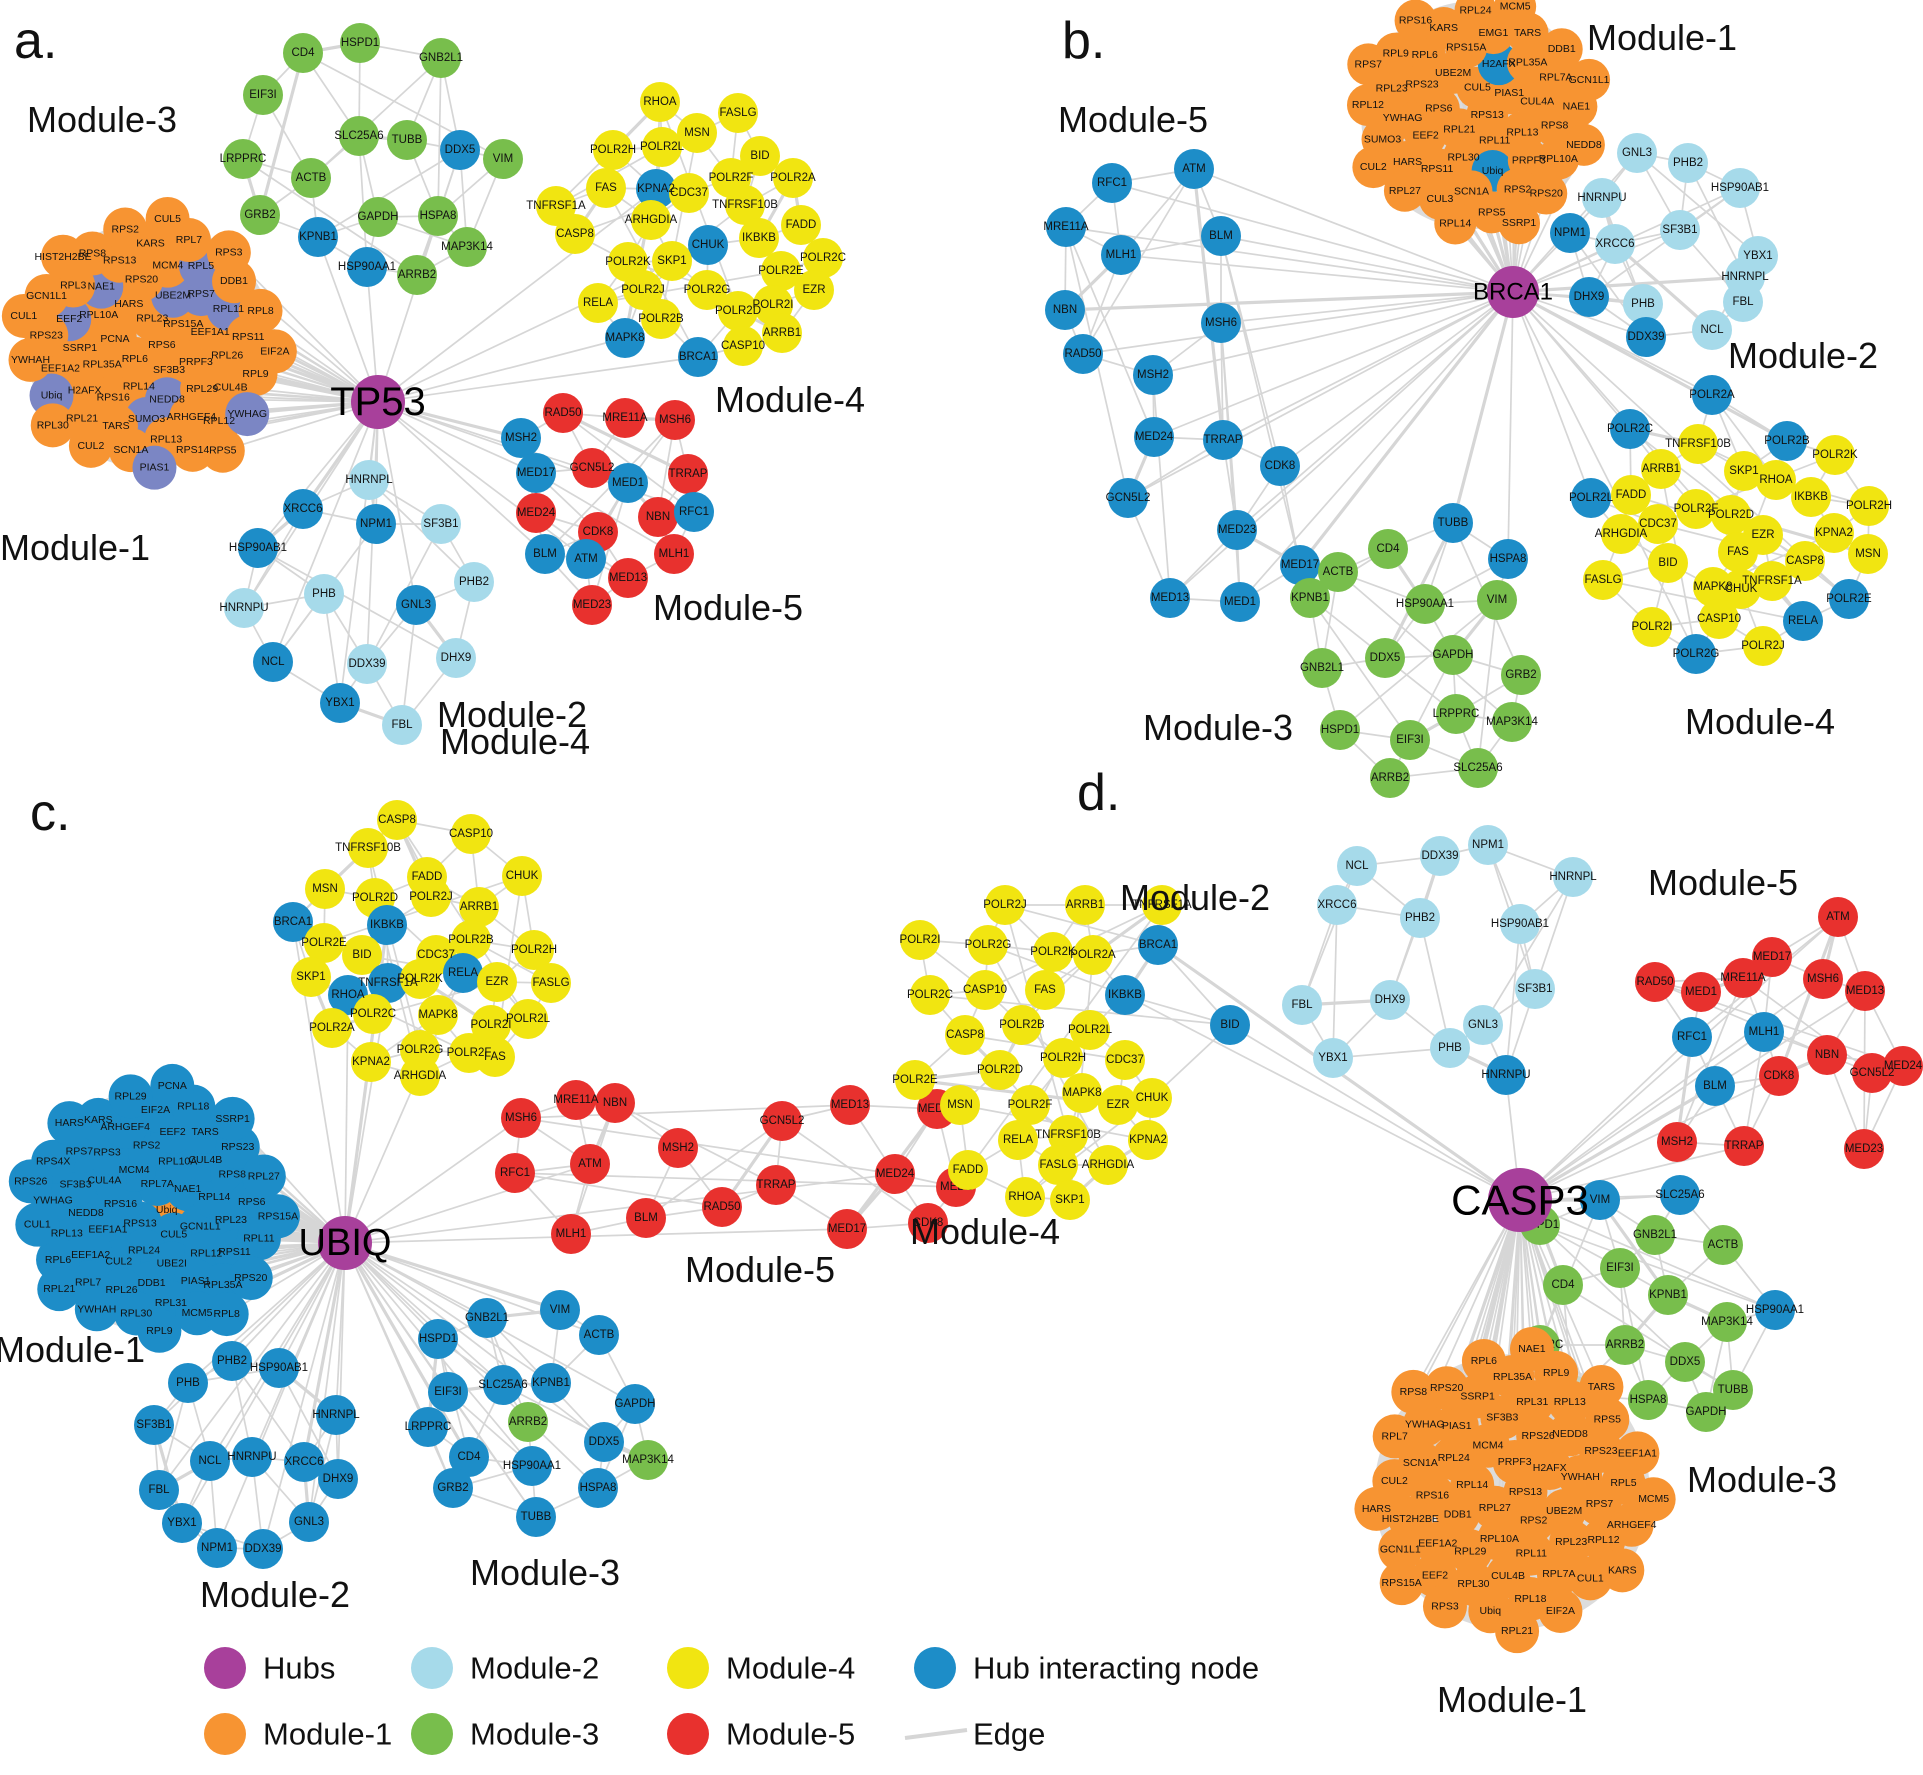 The height and width of the screenshot is (1775, 1923). I want to click on node-TARS, so click(1601, 1386).